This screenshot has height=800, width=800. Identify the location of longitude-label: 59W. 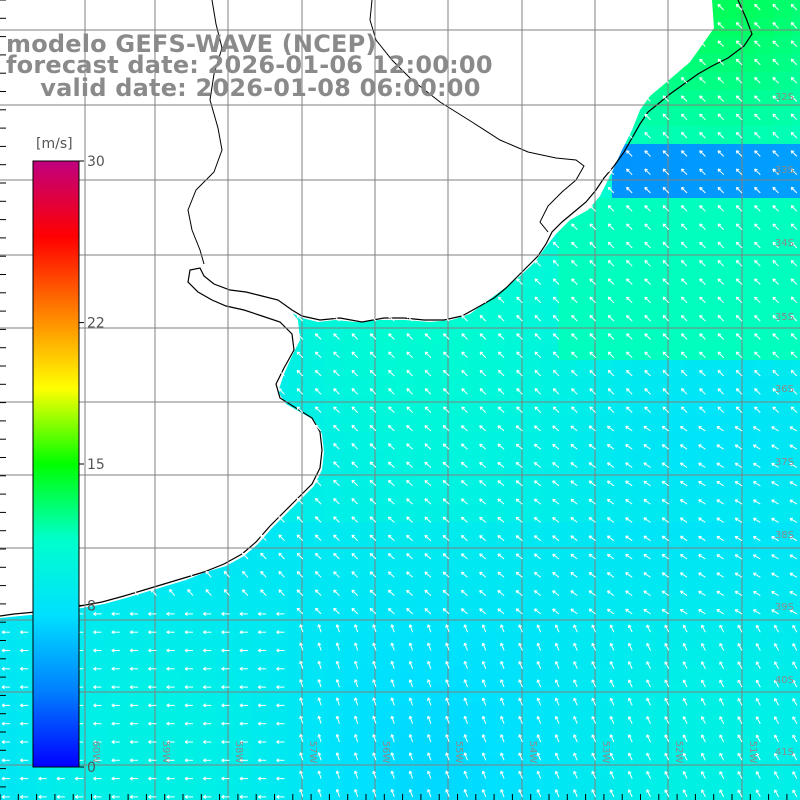
(165, 752).